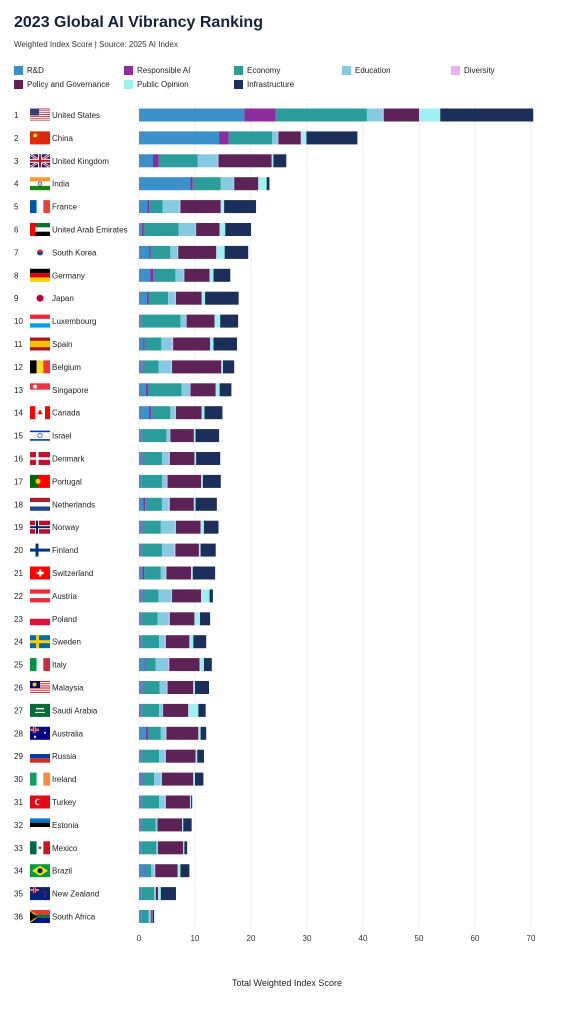  I want to click on rank-label: 28, so click(18, 733).